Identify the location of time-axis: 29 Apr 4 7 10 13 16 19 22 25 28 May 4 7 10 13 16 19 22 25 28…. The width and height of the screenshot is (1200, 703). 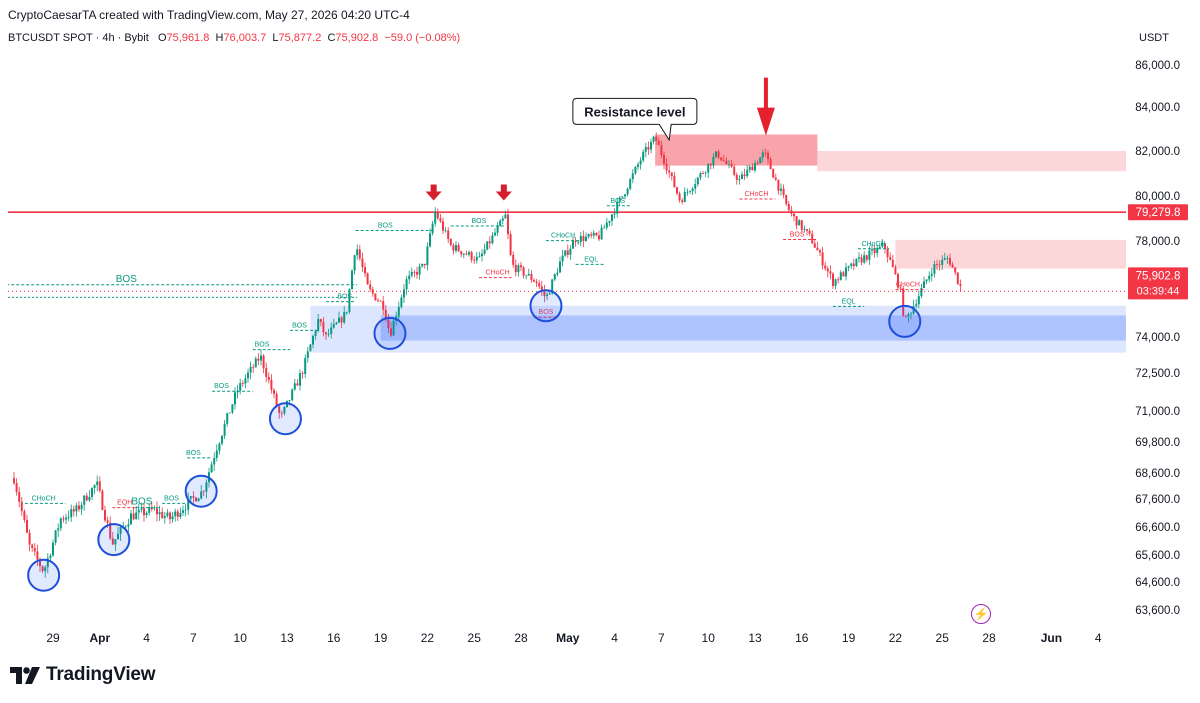
(574, 638).